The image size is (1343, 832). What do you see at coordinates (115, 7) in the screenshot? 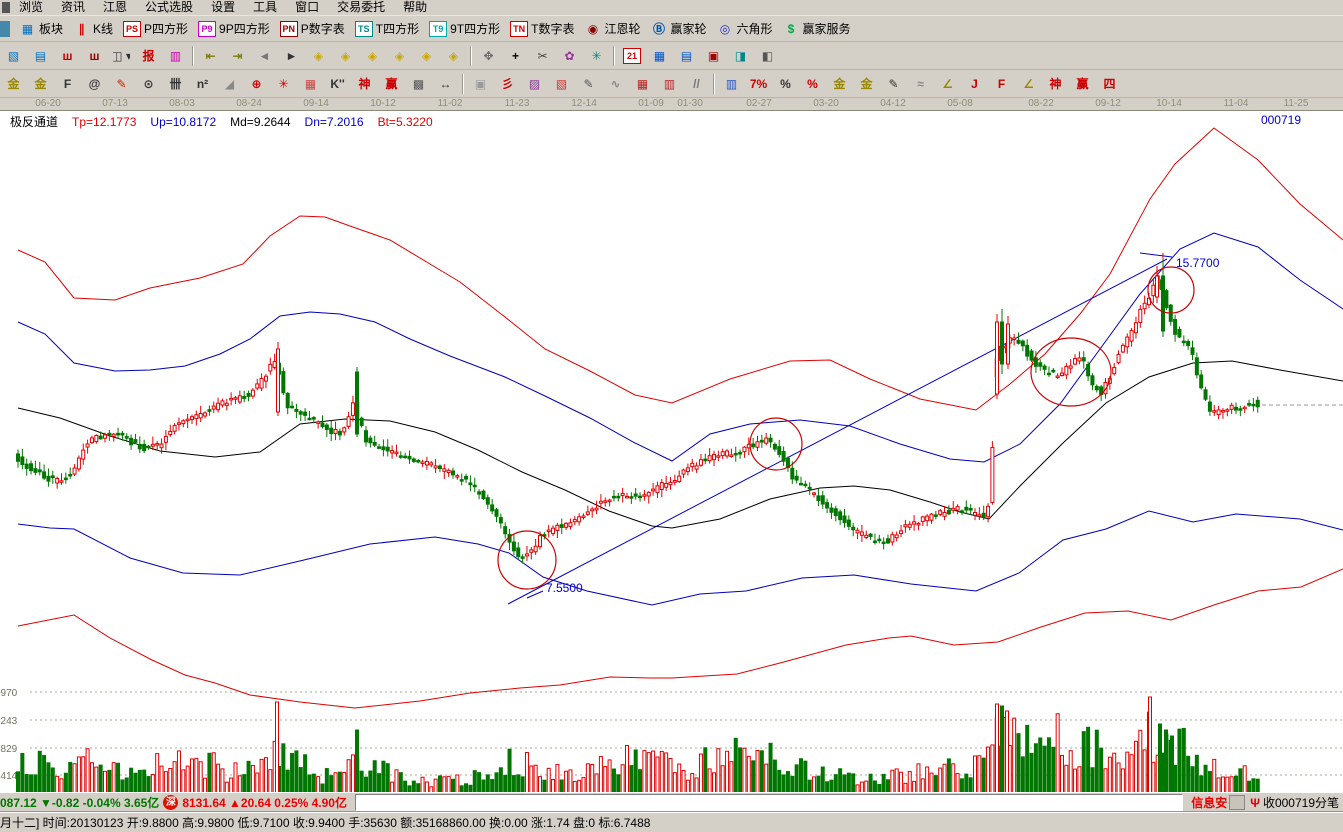
I see `menu-item-2: 江恩` at bounding box center [115, 7].